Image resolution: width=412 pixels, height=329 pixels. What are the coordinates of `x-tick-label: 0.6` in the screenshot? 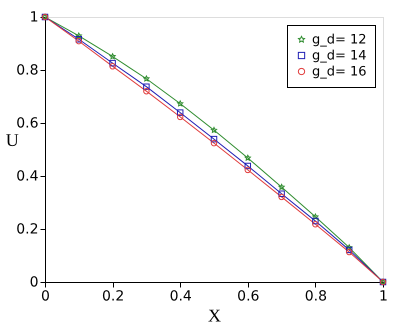 It's located at (248, 296).